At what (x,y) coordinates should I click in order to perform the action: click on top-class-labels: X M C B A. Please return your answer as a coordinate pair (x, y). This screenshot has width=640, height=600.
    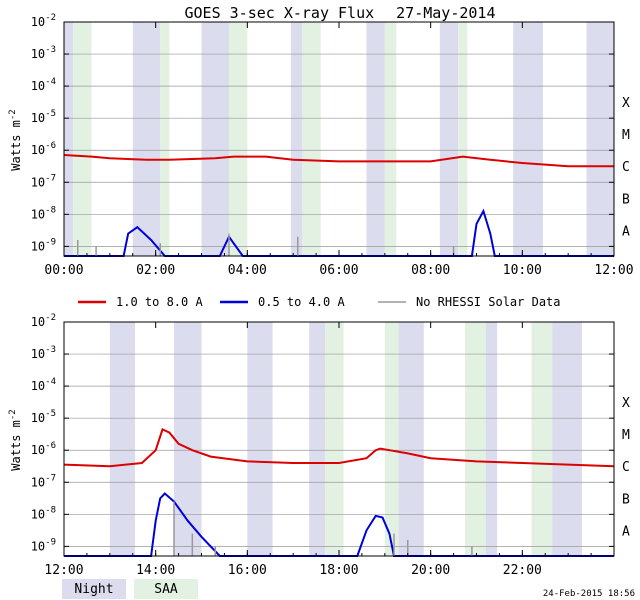
    Looking at the image, I should click on (626, 167).